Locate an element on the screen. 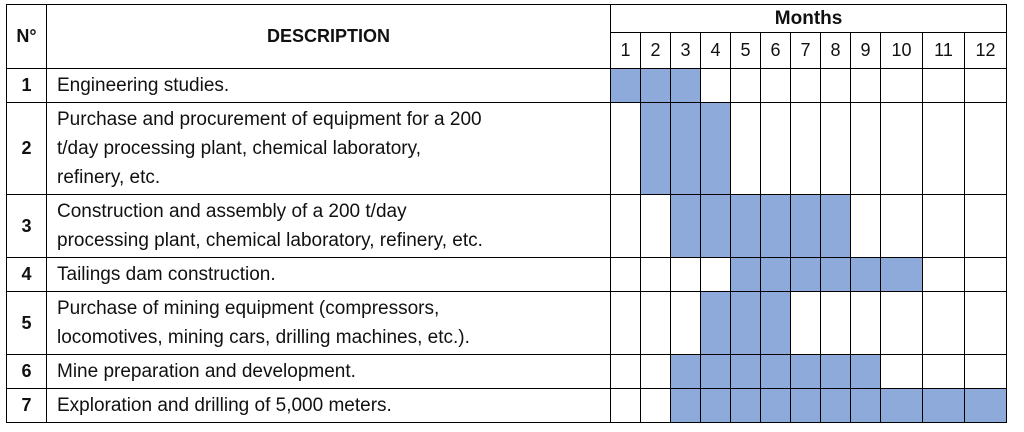 Image resolution: width=1024 pixels, height=432 pixels. month-header-5: 5 is located at coordinates (745, 50).